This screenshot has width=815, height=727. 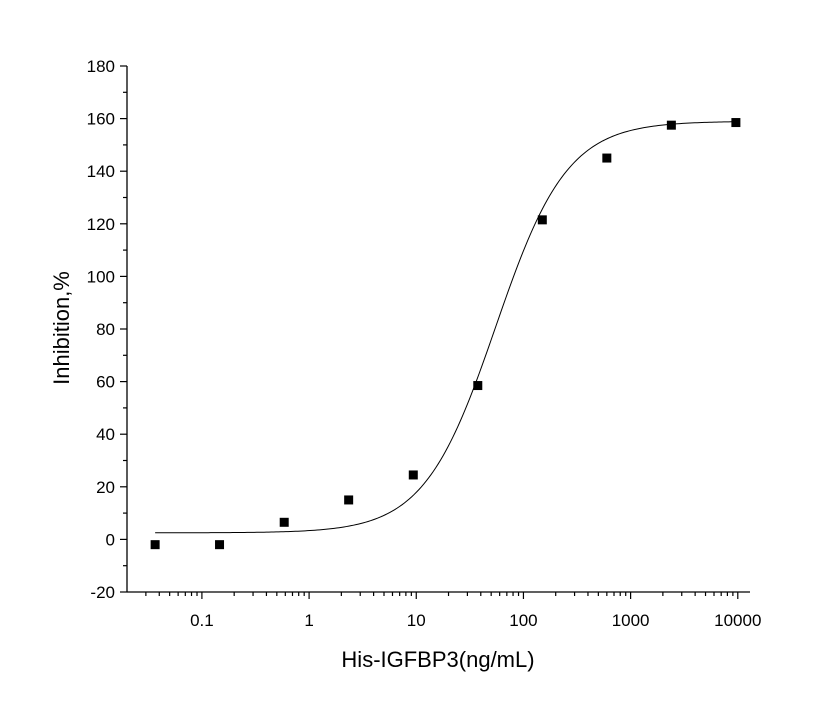 I want to click on y-axis-label: Inhibition,%, so click(x=61, y=328).